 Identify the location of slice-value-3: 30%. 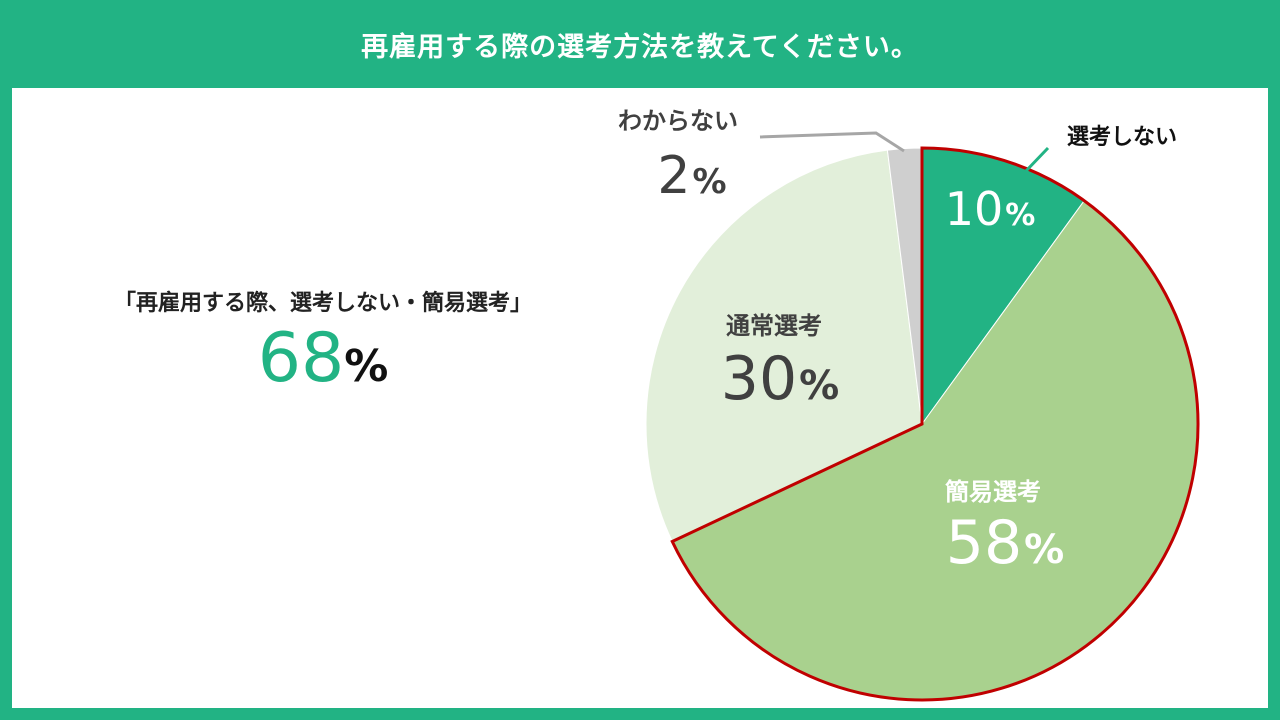
(780, 379).